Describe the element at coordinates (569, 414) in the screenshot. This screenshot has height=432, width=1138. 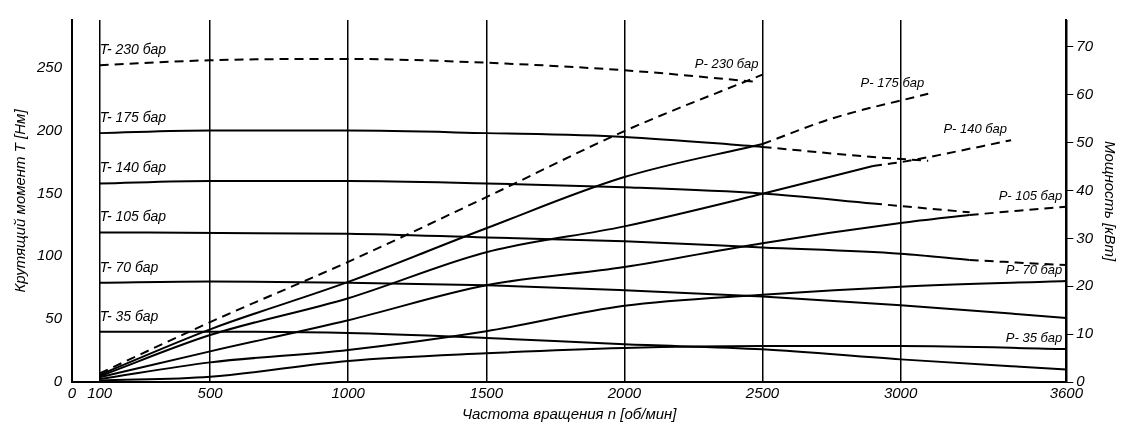
I see `x-axis-title: Частота вращения n [об/мин]` at that location.